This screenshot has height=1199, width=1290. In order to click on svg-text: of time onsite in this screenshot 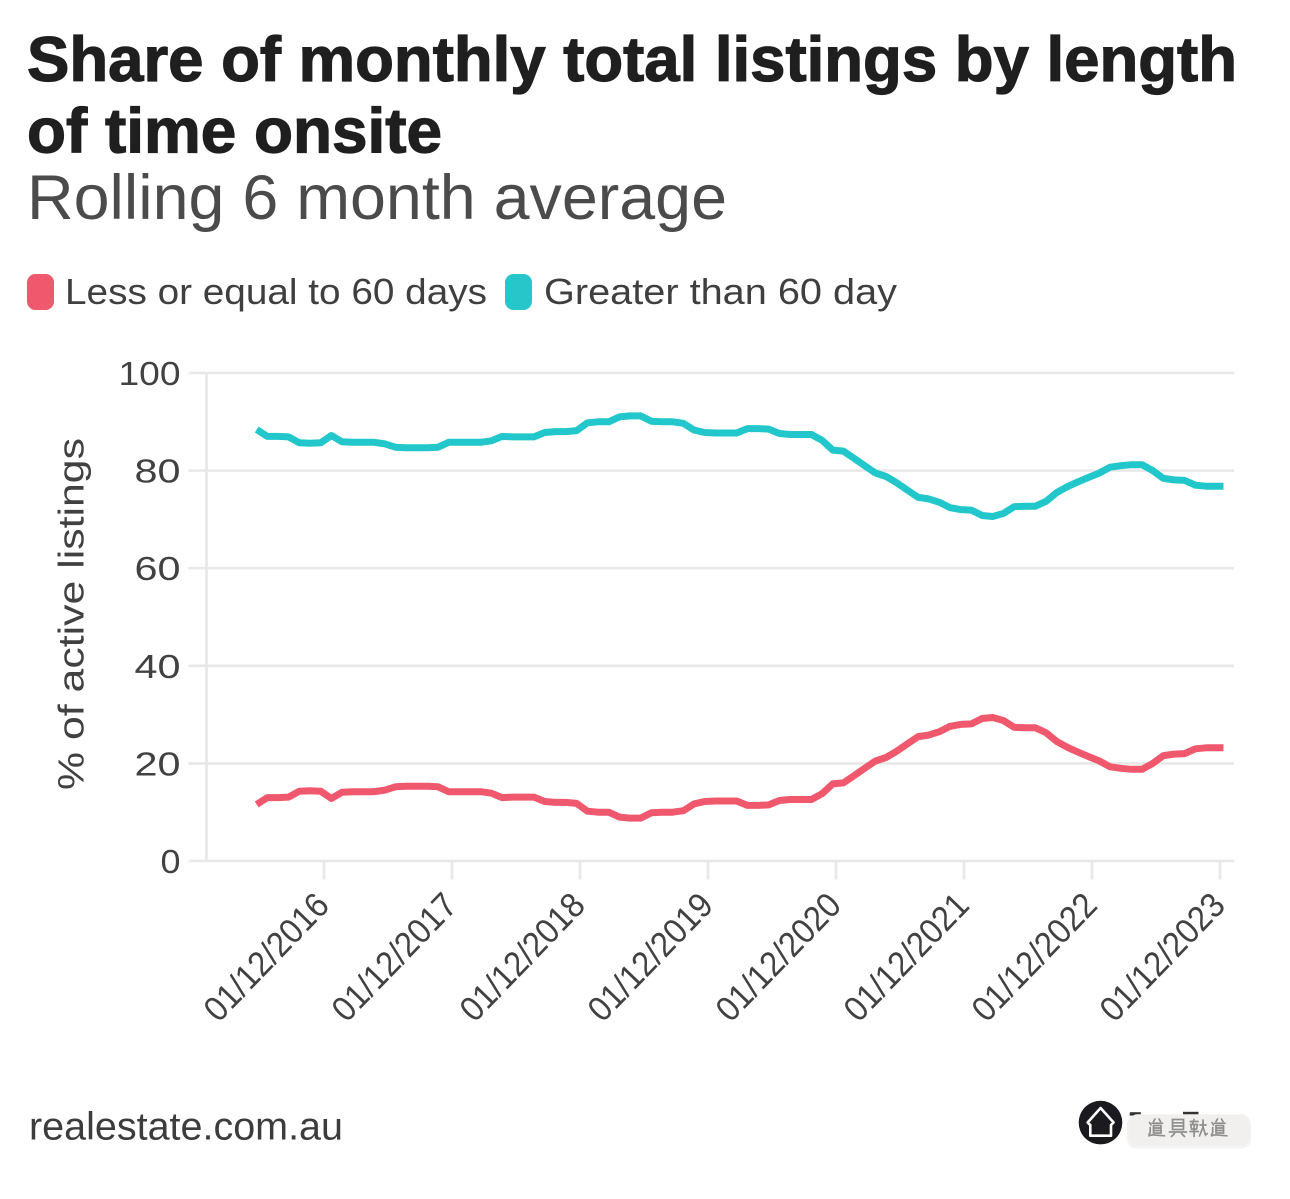, I will do `click(234, 132)`.